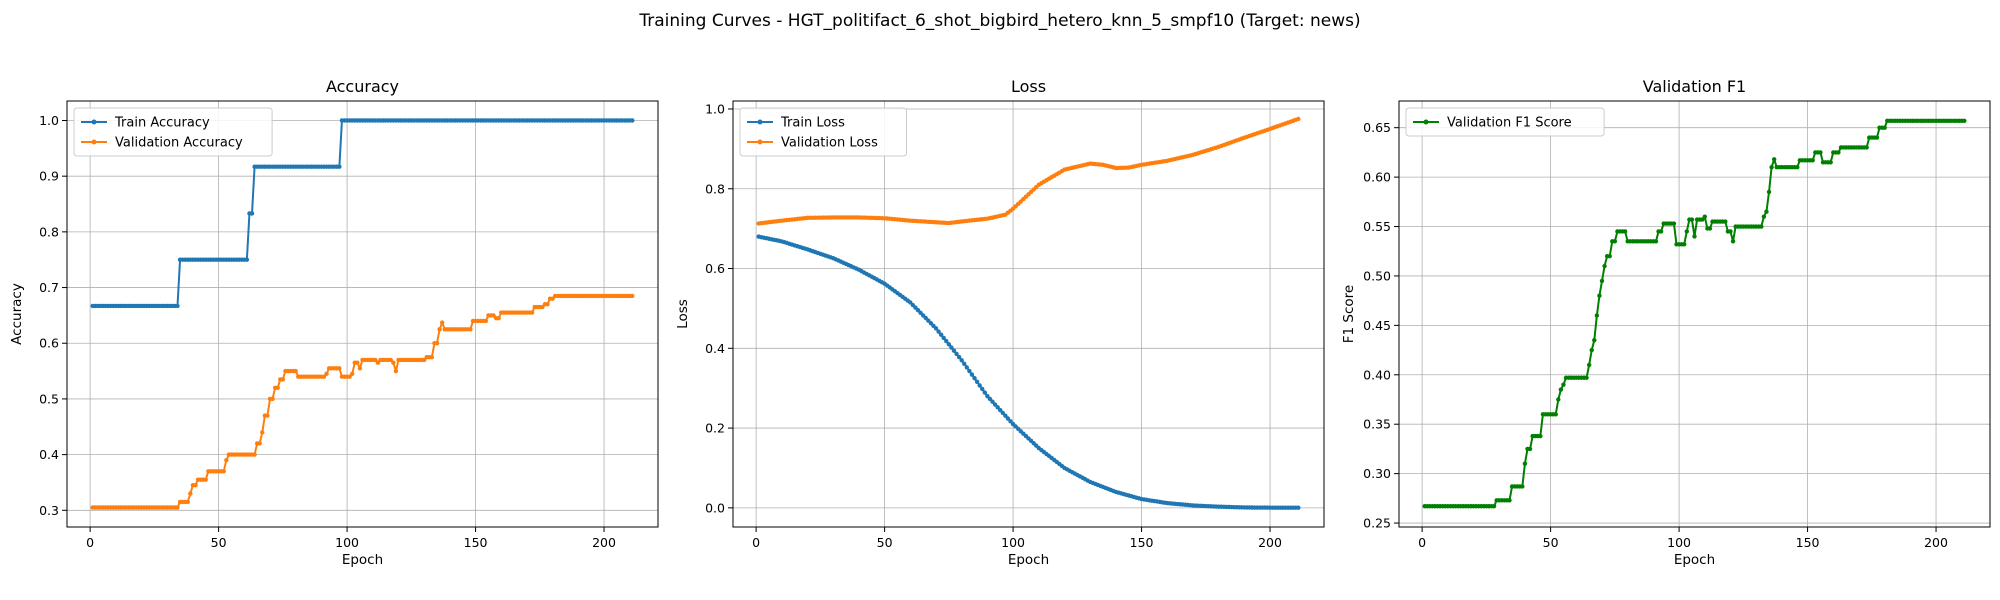 Image resolution: width=2000 pixels, height=600 pixels. What do you see at coordinates (1808, 542) in the screenshot?
I see `f1-xtick-label: 150` at bounding box center [1808, 542].